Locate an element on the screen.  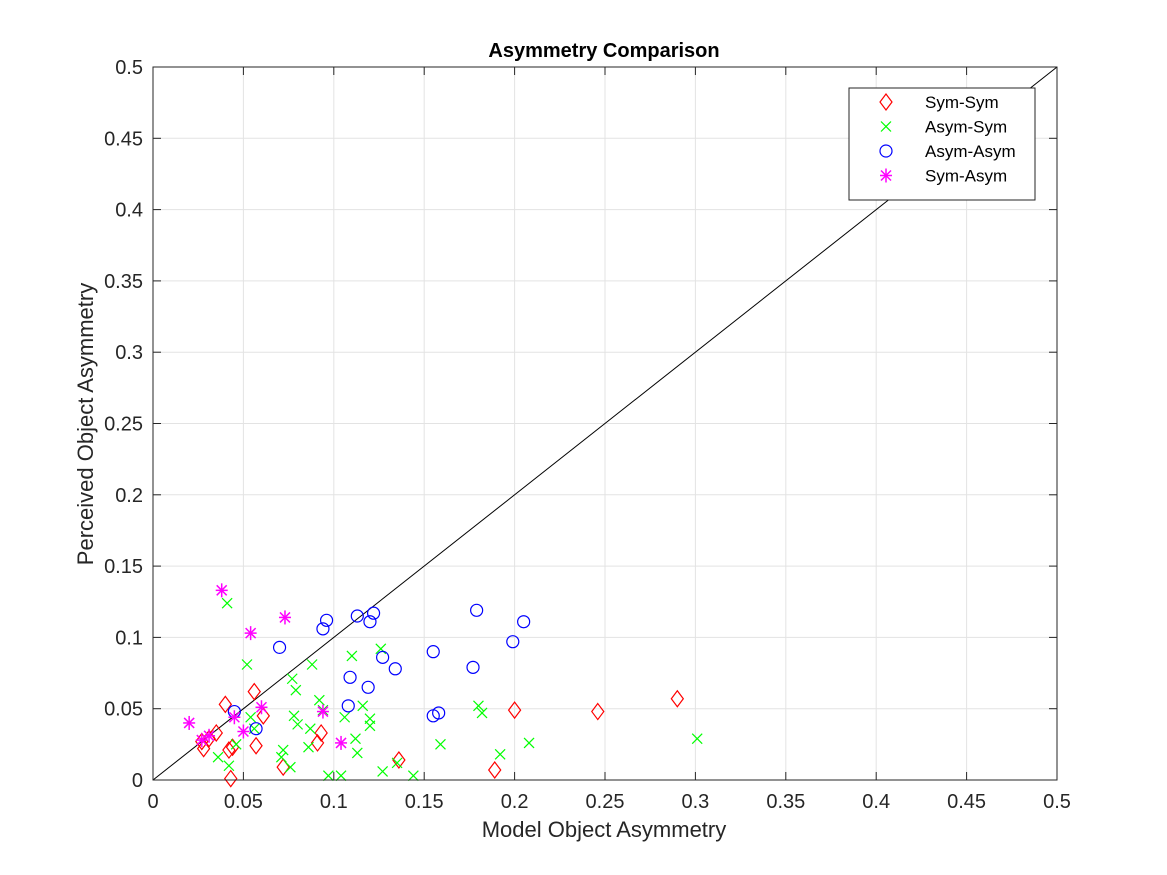
legend-label-asym-asym: Asym-Asym is located at coordinates (970, 151).